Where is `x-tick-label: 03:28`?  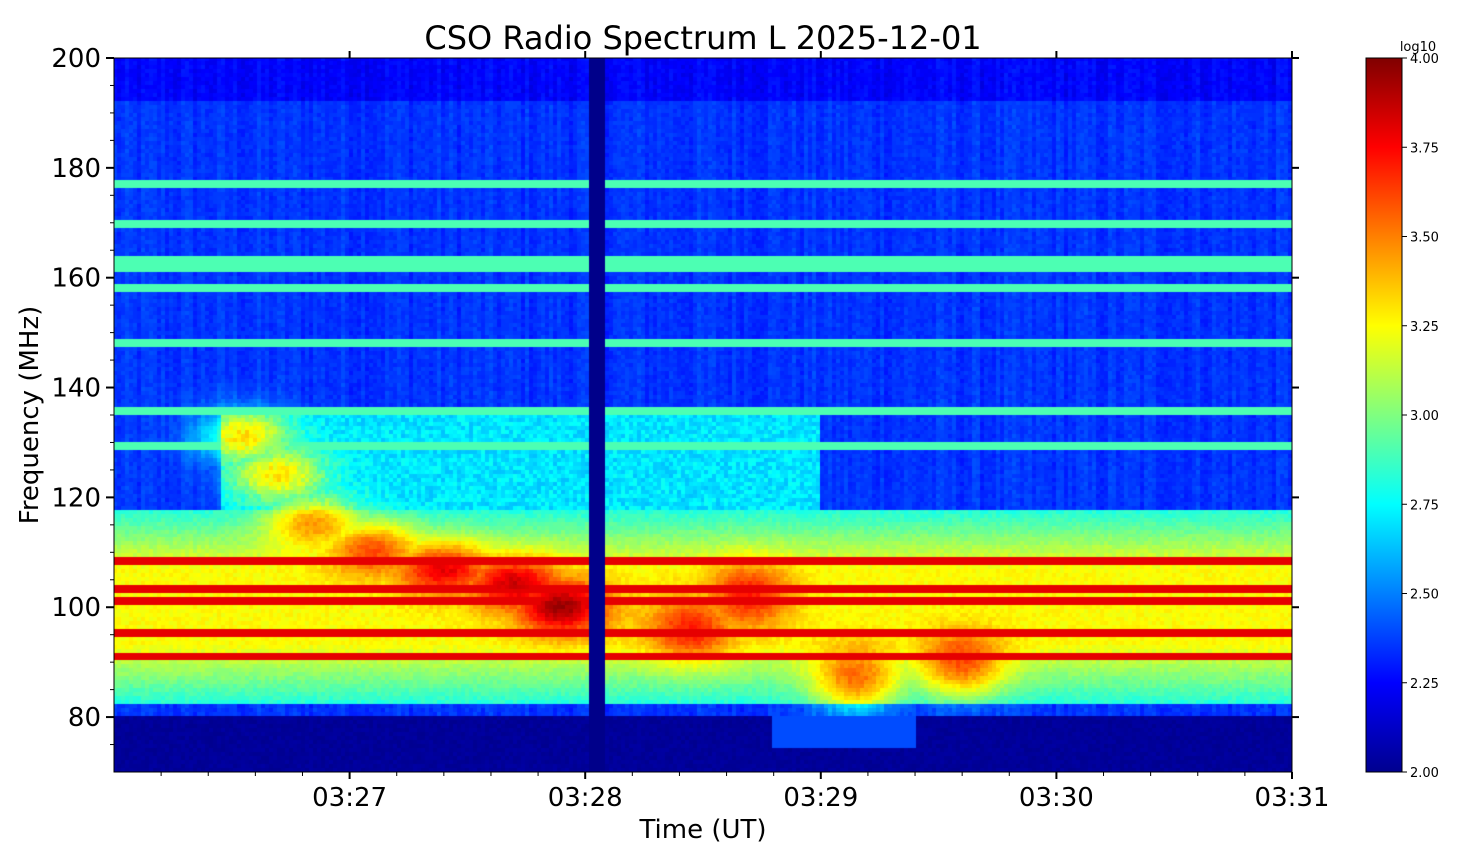 x-tick-label: 03:28 is located at coordinates (585, 798).